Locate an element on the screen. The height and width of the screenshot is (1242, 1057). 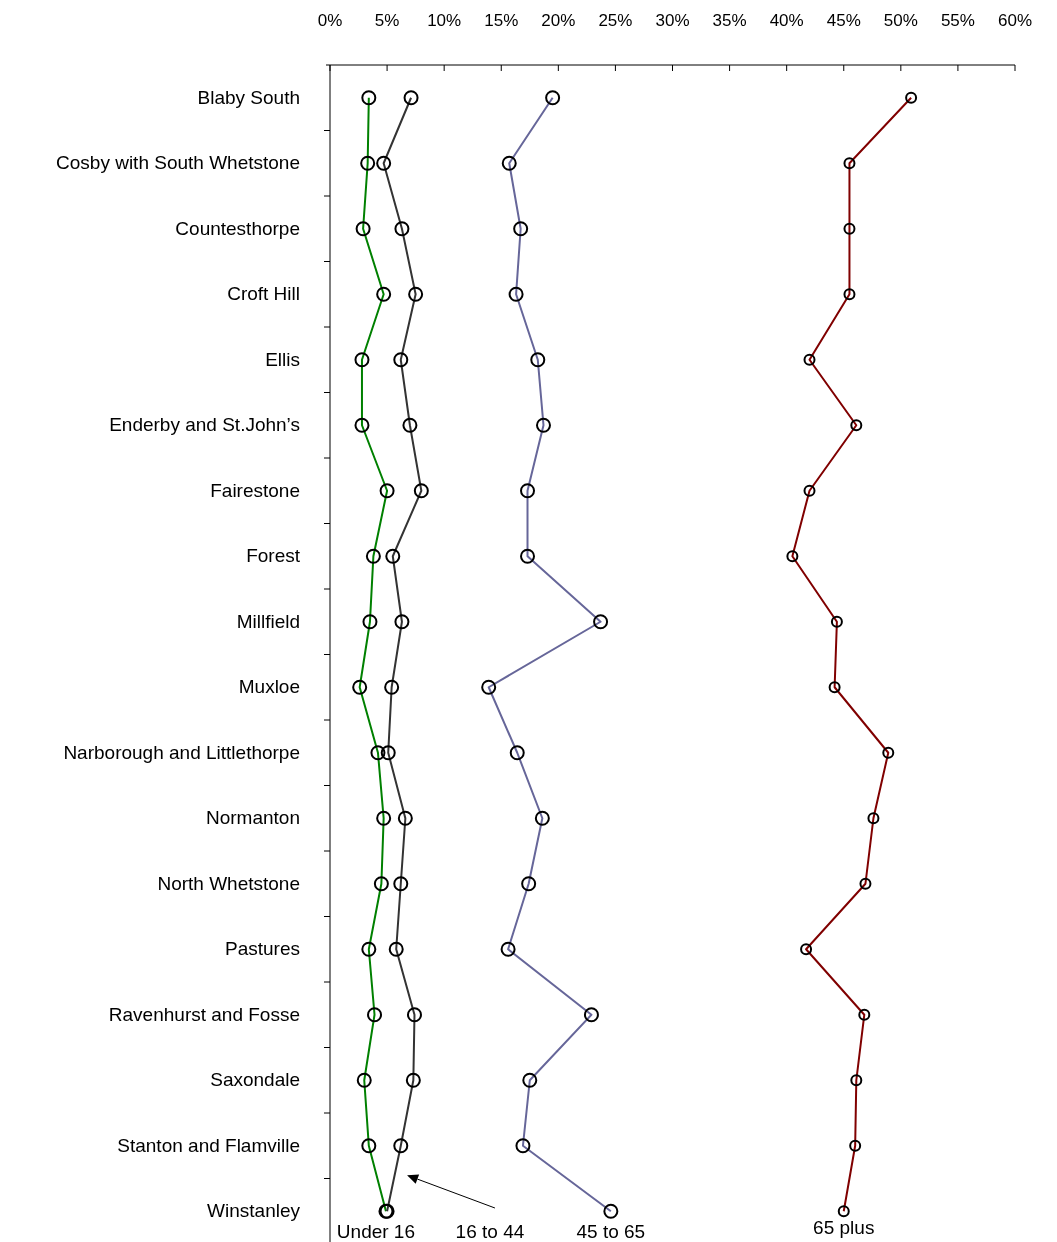
y-tick-label: Croft Hill is located at coordinates (263, 294).